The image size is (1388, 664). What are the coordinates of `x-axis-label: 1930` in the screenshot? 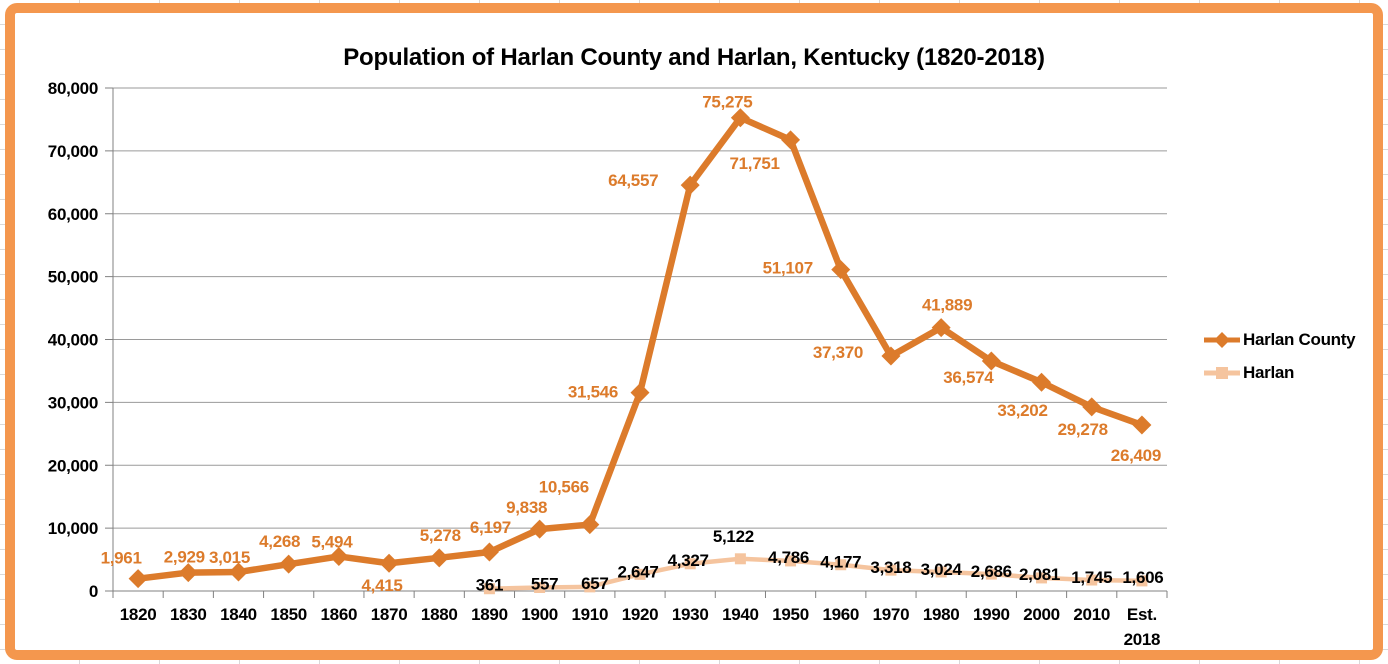 It's located at (690, 614).